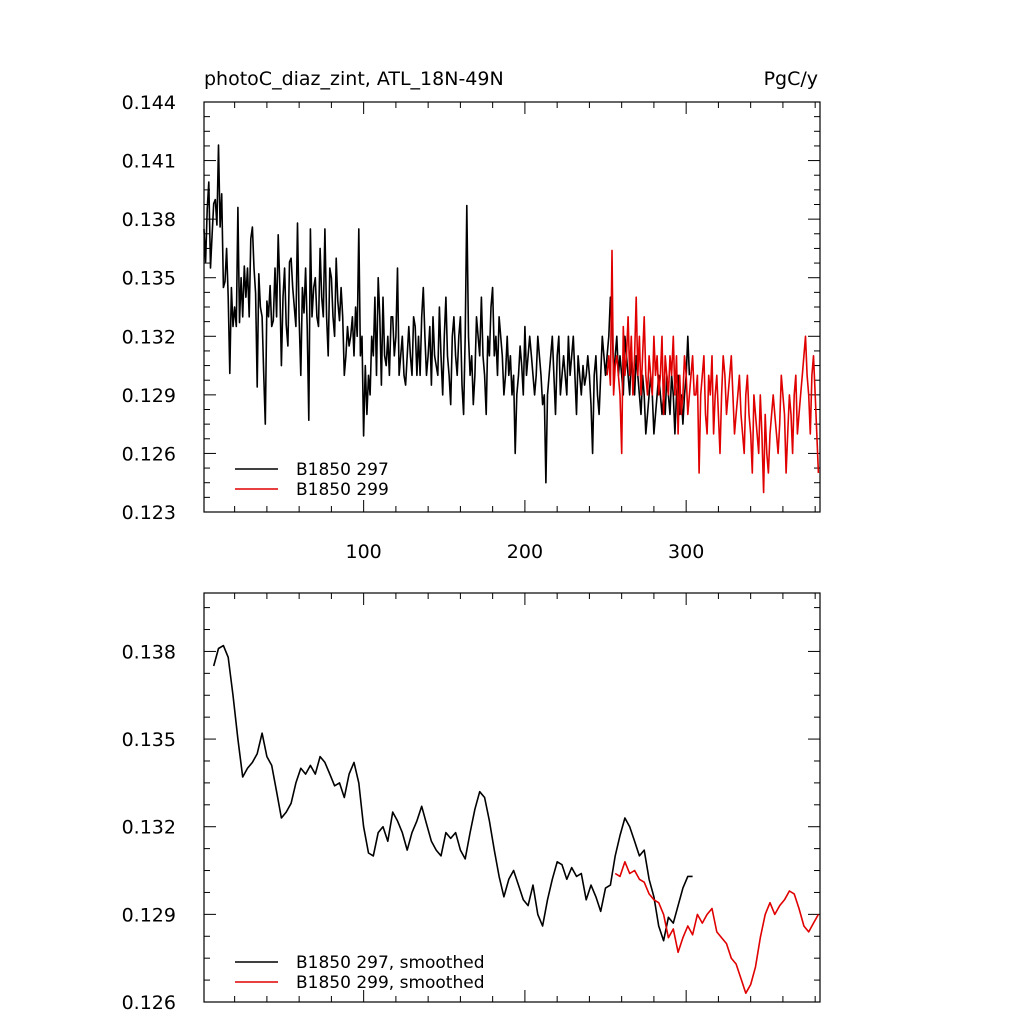 Image resolution: width=1024 pixels, height=1024 pixels. Describe the element at coordinates (364, 552) in the screenshot. I see `x-tick-label: 100` at that location.